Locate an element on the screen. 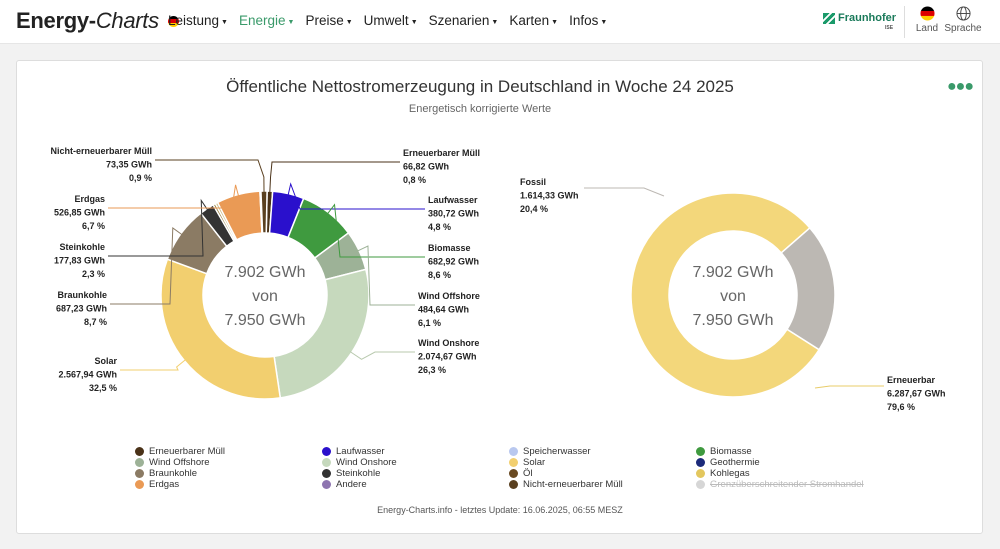 The image size is (1000, 549). nav-item-6: Infos ▼ is located at coordinates (588, 20).